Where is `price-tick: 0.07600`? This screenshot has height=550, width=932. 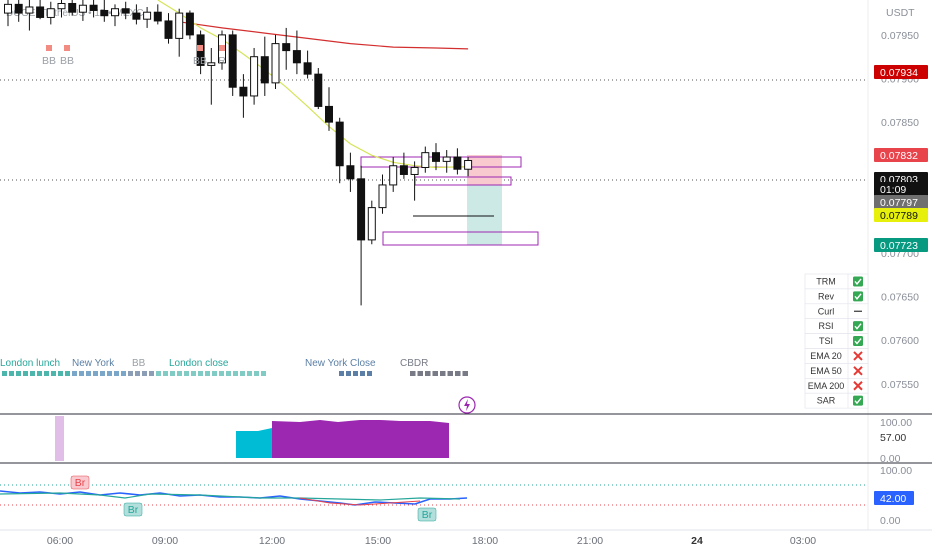
price-tick: 0.07600 is located at coordinates (900, 341).